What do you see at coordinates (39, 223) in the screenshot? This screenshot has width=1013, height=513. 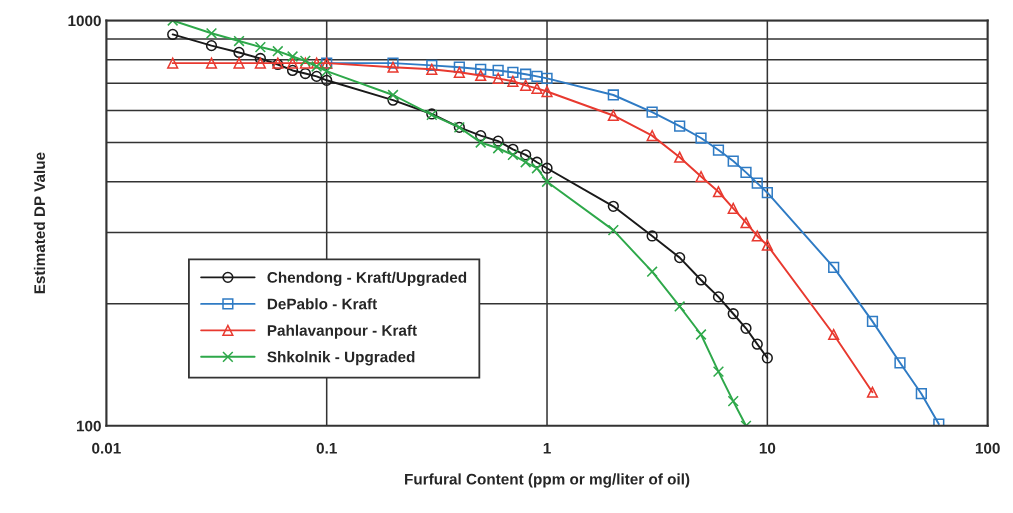 I see `y-axis-title: Estimated DP Value` at bounding box center [39, 223].